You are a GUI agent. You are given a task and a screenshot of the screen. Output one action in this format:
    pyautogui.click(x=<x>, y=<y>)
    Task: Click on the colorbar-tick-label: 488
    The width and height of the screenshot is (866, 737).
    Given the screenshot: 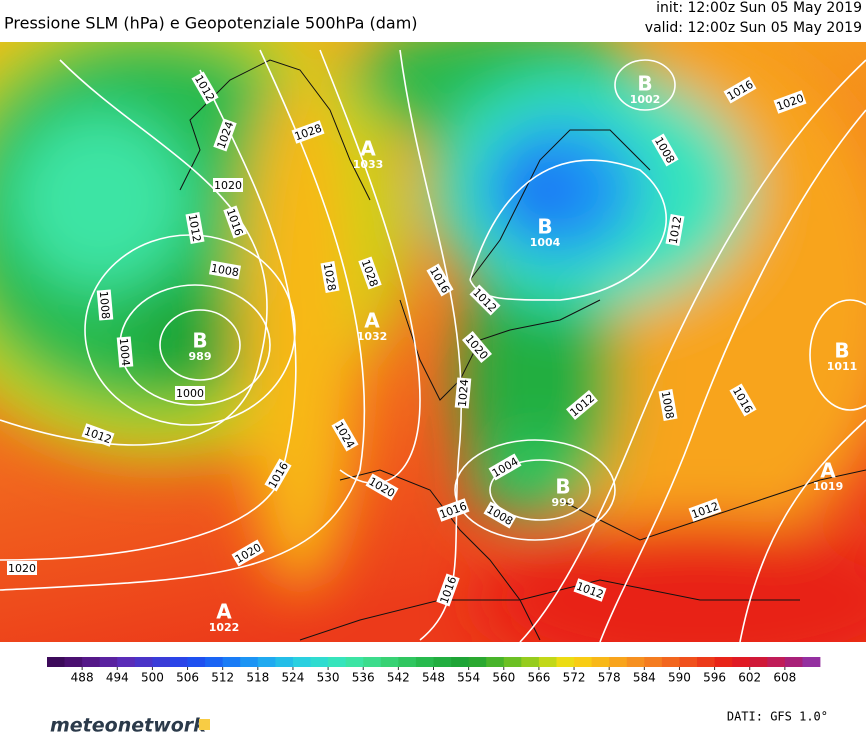 What is the action you would take?
    pyautogui.click(x=82, y=678)
    